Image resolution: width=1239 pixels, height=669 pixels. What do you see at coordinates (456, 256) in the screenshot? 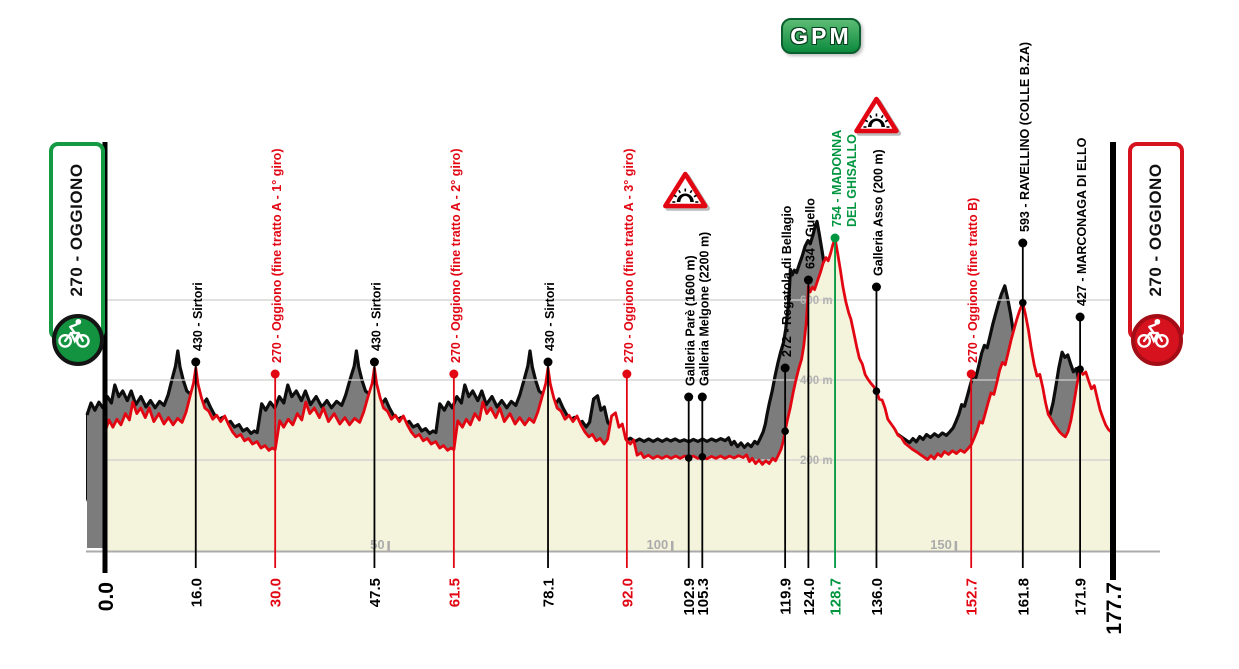
I see `route-marker-label: 270 - Oggiono (fine tratto A - 2° giro)` at bounding box center [456, 256].